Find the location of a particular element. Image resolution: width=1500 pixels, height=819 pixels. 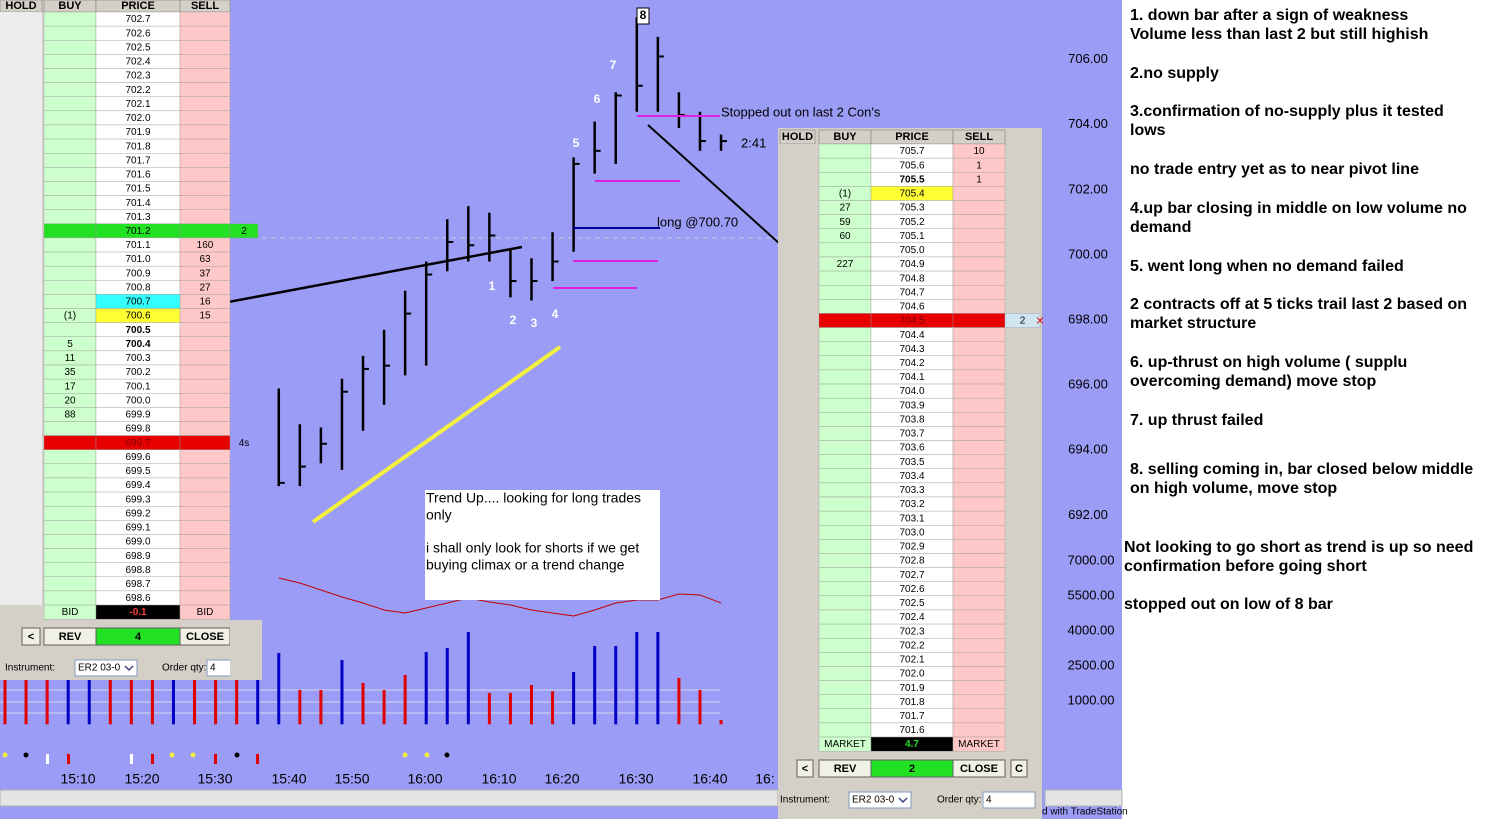

ladder-price: 700.3 is located at coordinates (137, 358).